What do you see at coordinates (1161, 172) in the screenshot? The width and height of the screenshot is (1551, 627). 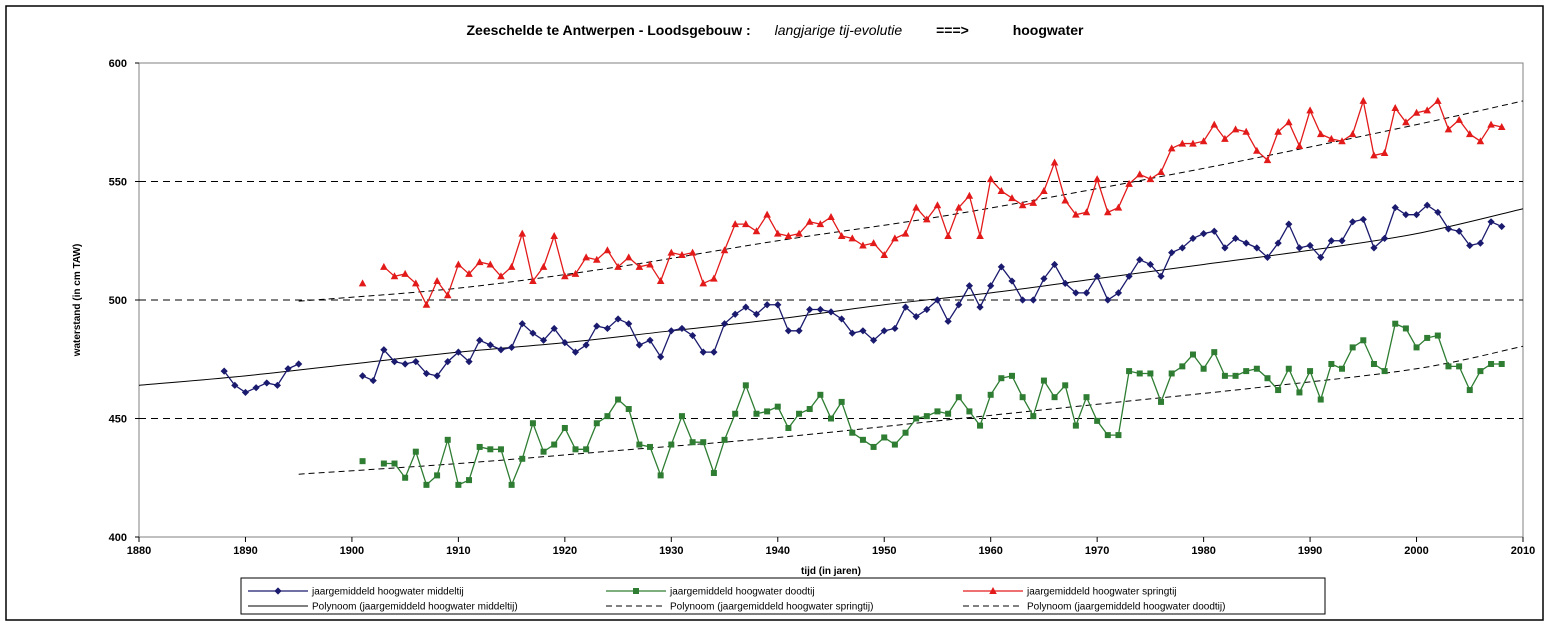 I see `series-2-point-1976` at bounding box center [1161, 172].